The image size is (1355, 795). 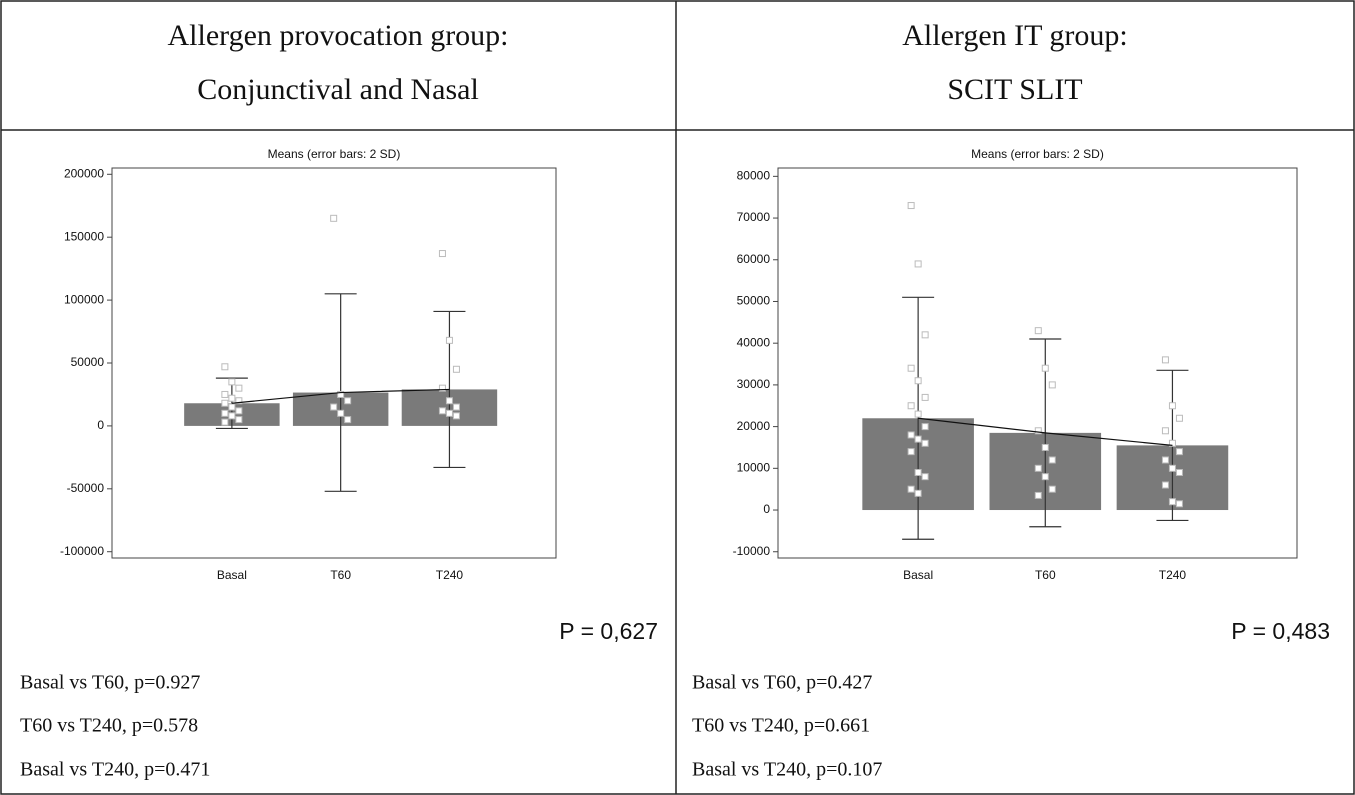 What do you see at coordinates (1280, 631) in the screenshot?
I see `p-value: P = 0,483` at bounding box center [1280, 631].